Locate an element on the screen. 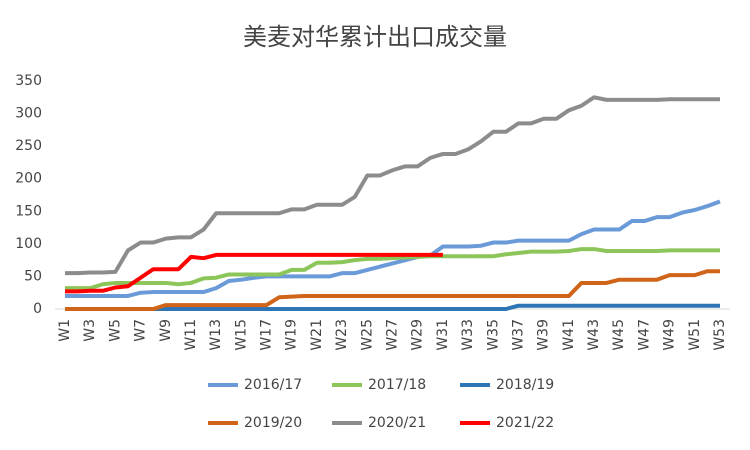  x-tick-label: W41 is located at coordinates (569, 335).